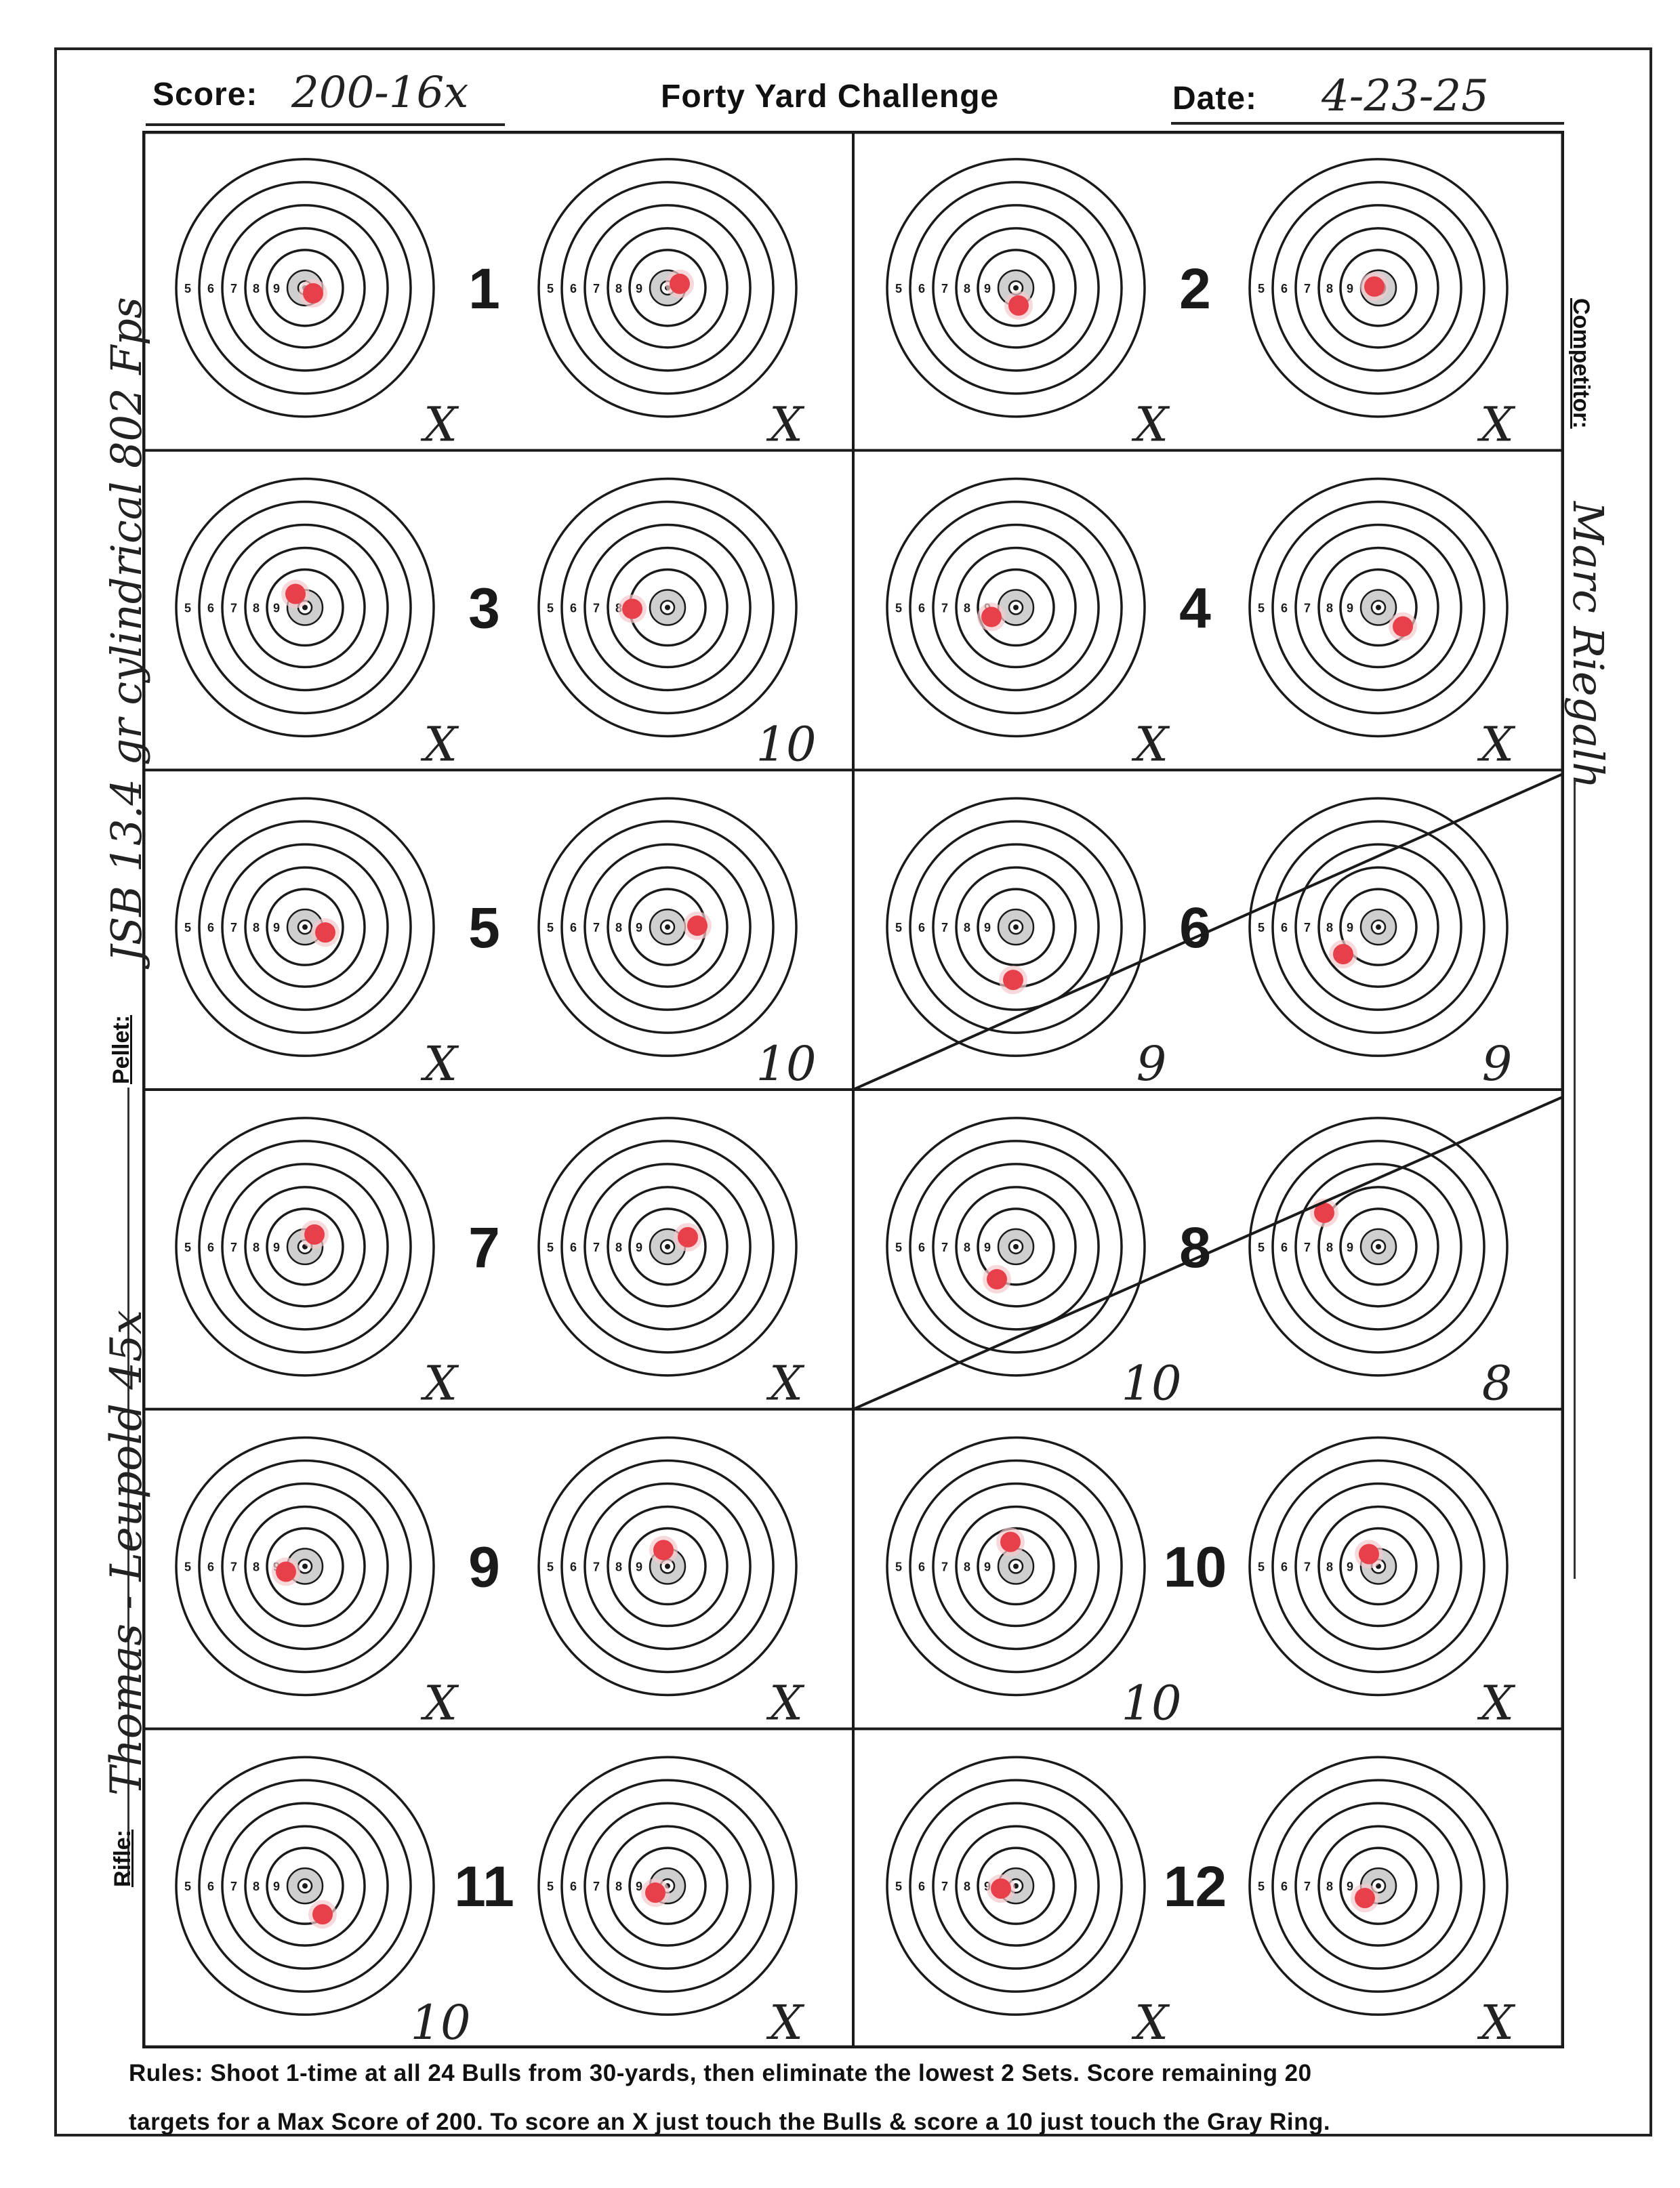 The height and width of the screenshot is (2188, 1680). What do you see at coordinates (484, 289) in the screenshot?
I see `card-number: 1` at bounding box center [484, 289].